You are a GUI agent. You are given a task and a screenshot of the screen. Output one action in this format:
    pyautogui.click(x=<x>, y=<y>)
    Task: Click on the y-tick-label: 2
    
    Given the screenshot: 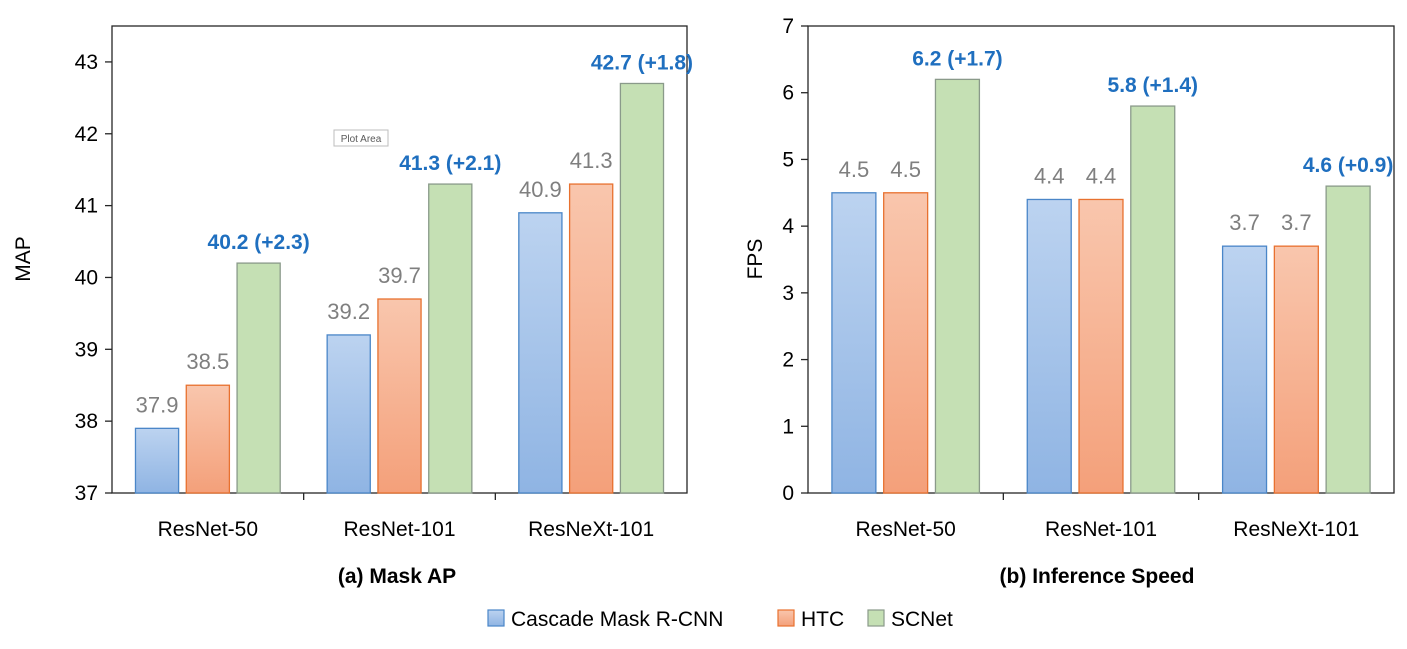 What is the action you would take?
    pyautogui.click(x=788, y=360)
    